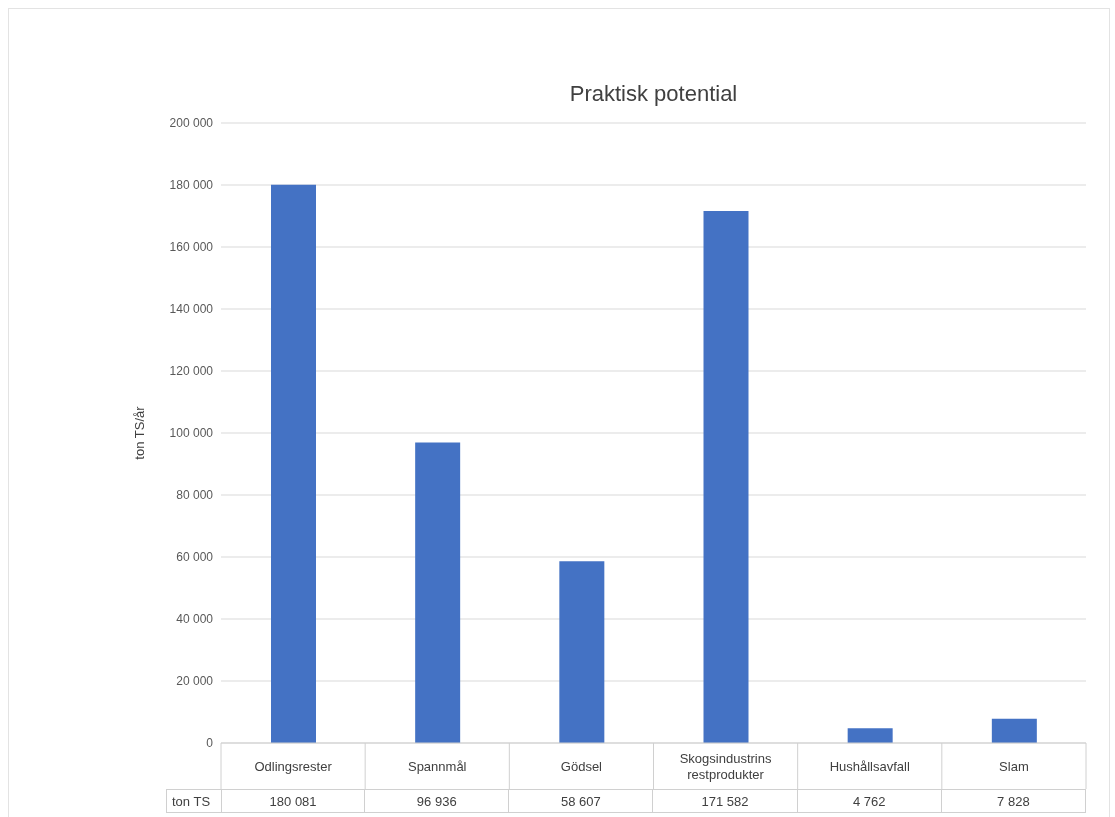 The image size is (1115, 817). I want to click on y-tick-label: 60 000, so click(195, 557).